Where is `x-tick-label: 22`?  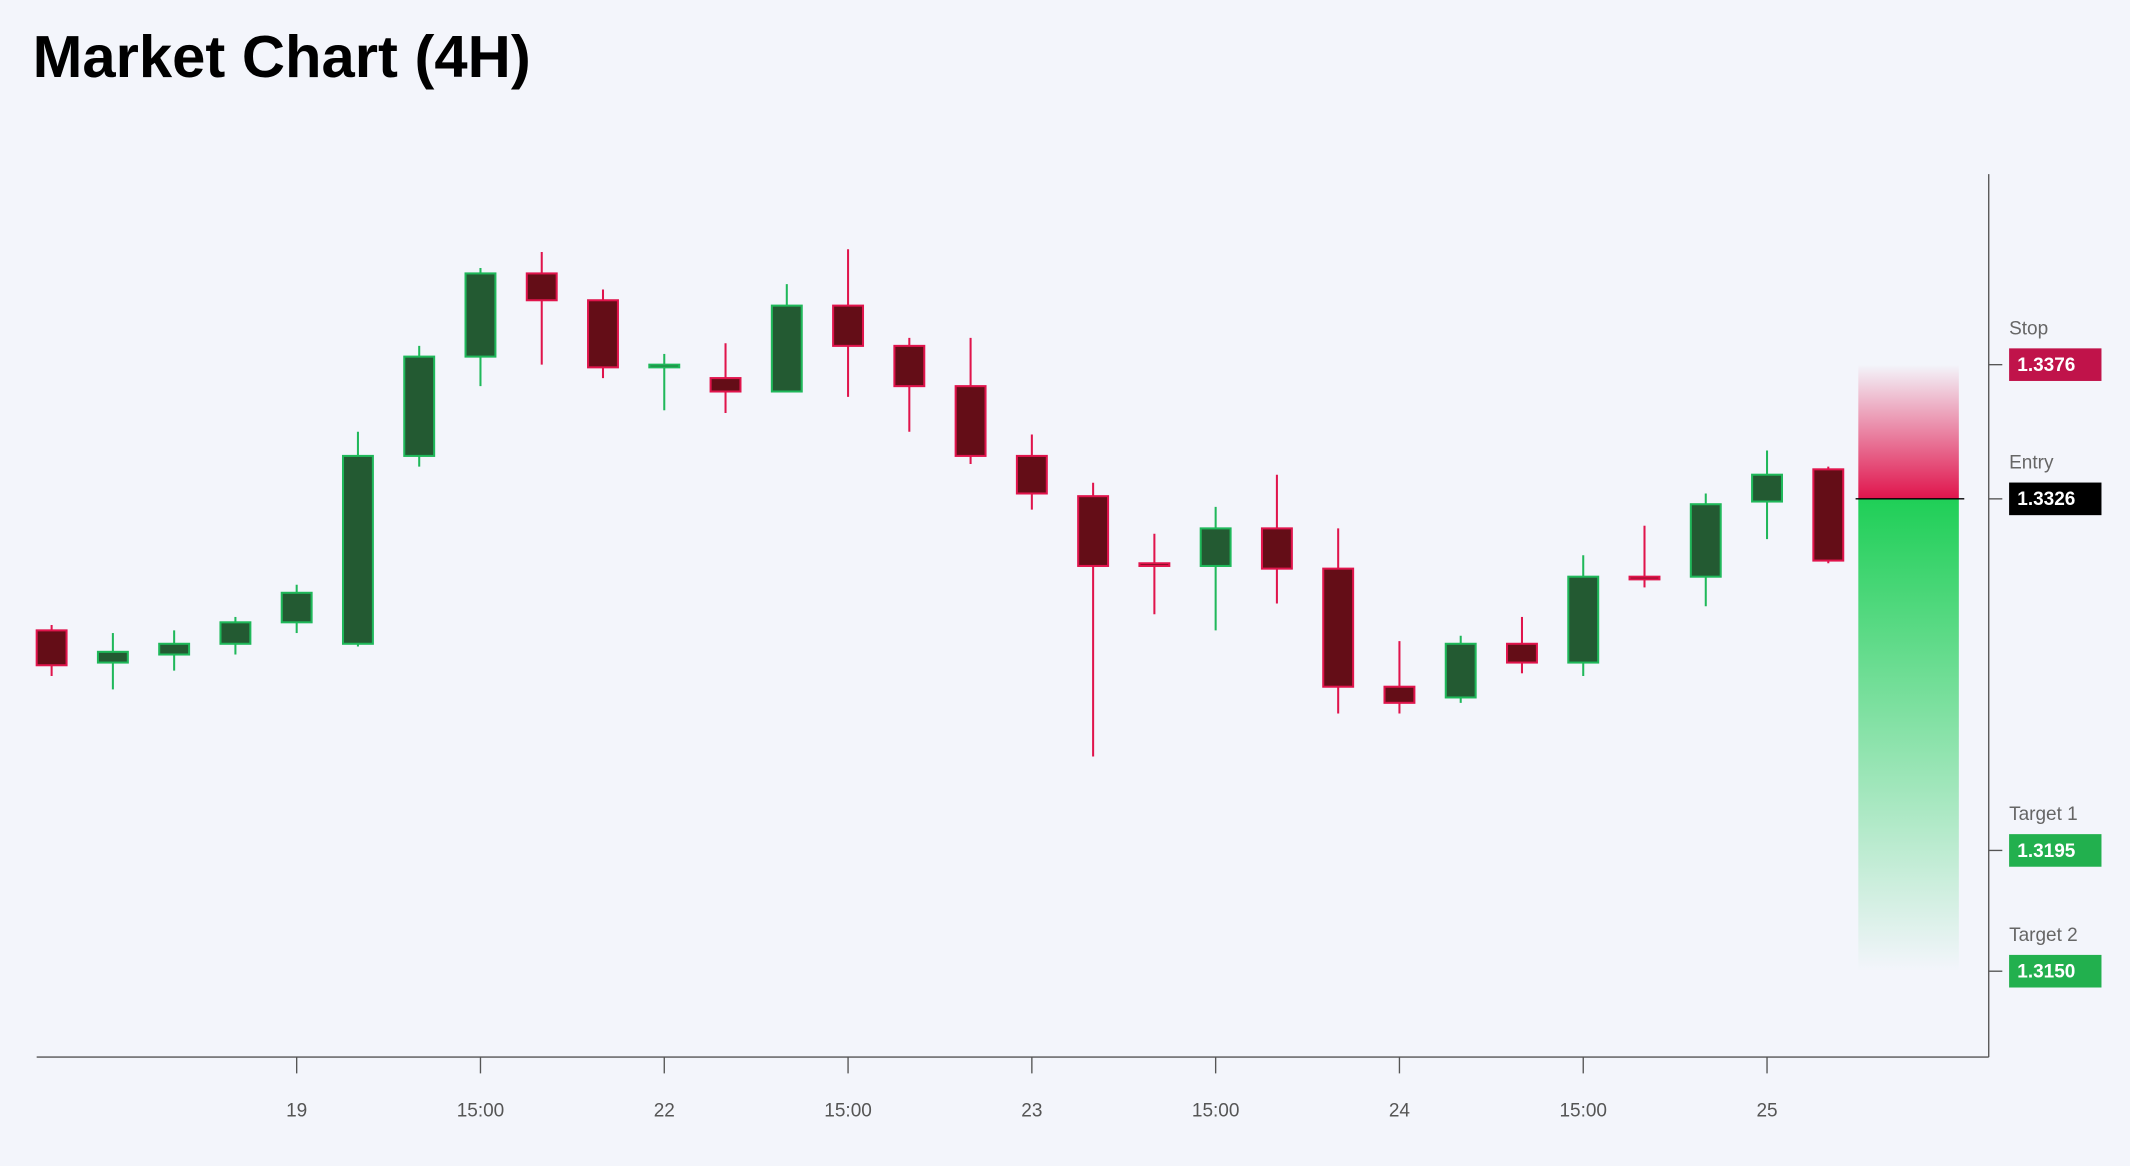 x-tick-label: 22 is located at coordinates (664, 1110).